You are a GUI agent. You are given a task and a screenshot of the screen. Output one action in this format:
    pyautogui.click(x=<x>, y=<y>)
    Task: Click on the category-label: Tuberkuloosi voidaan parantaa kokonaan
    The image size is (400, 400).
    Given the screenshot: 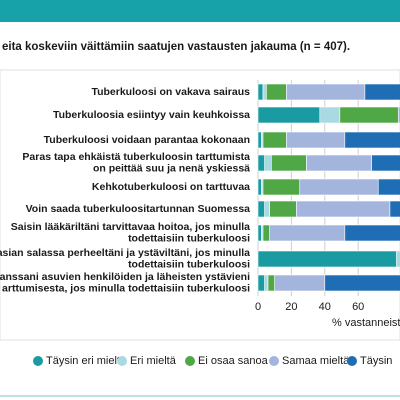 What is the action you would take?
    pyautogui.click(x=147, y=140)
    